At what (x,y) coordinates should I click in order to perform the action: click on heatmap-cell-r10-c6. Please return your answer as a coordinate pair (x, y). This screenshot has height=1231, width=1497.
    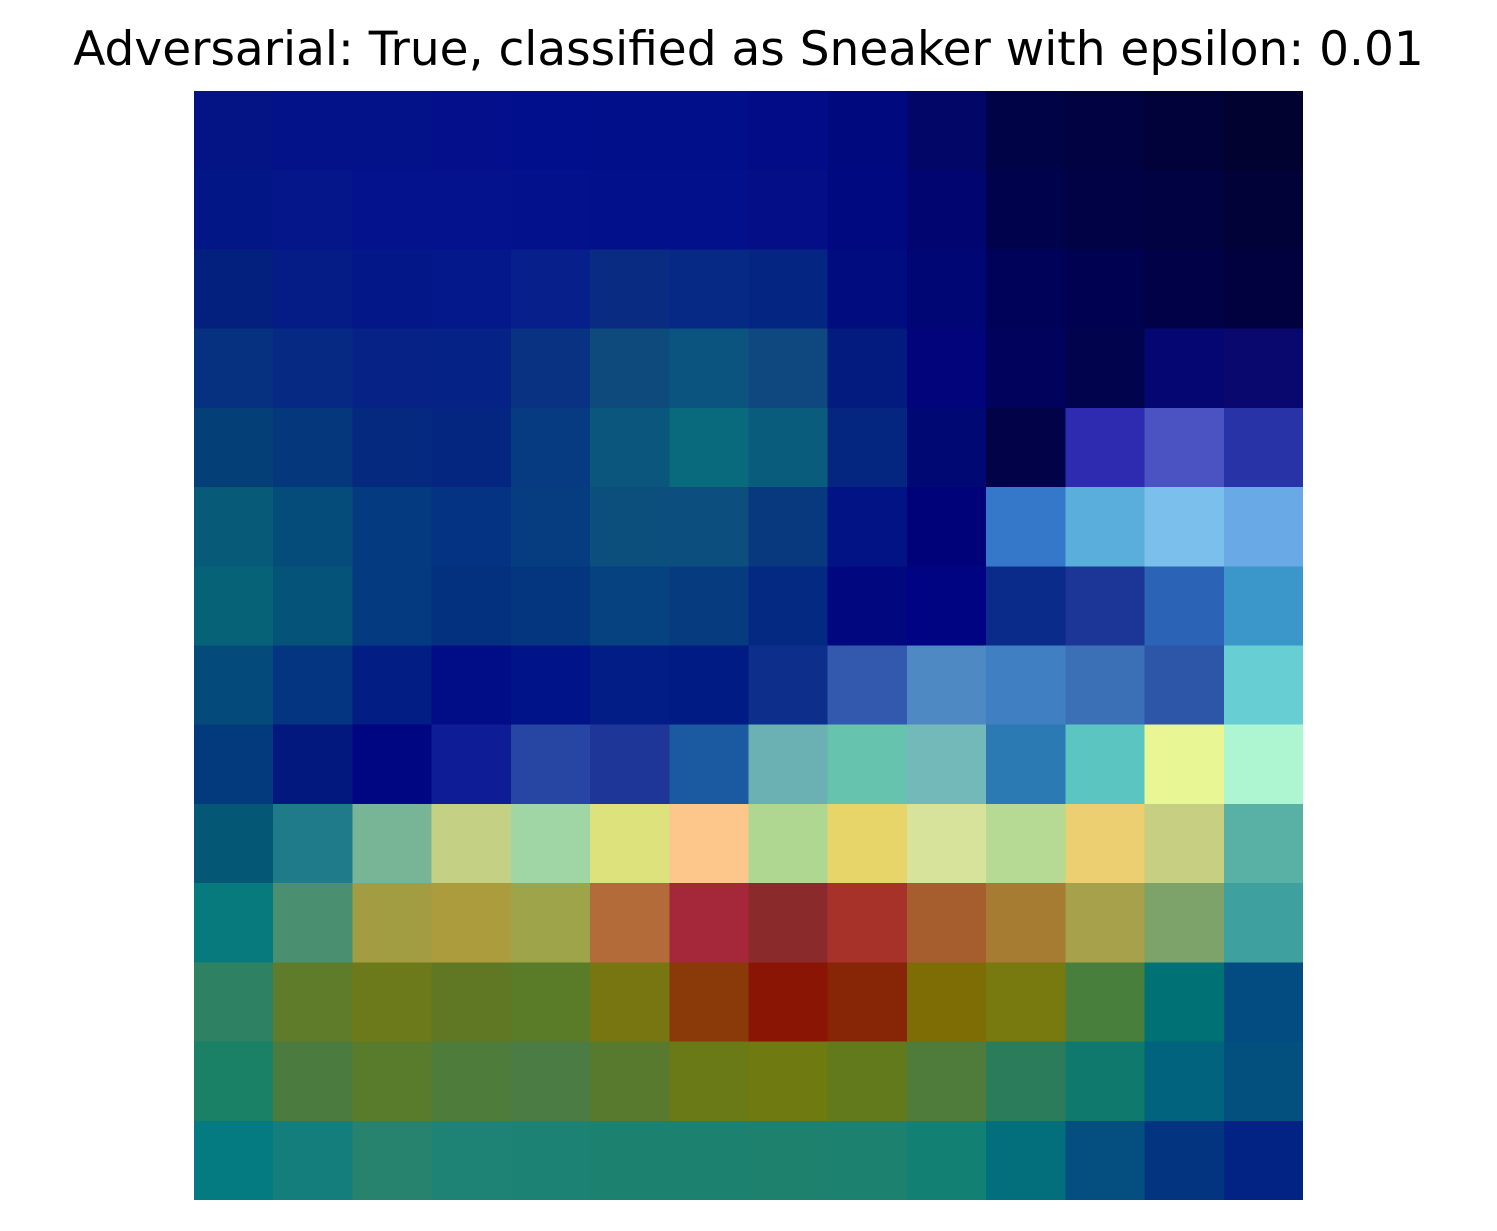
    Looking at the image, I should click on (451, 507).